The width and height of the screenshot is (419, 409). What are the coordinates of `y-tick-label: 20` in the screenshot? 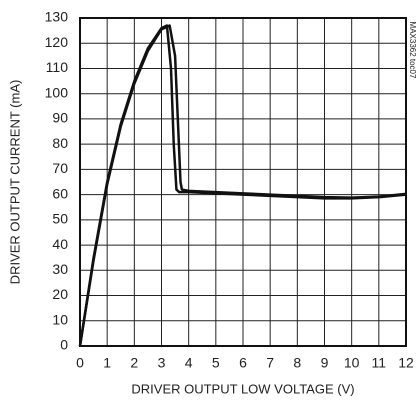 It's located at (60, 294).